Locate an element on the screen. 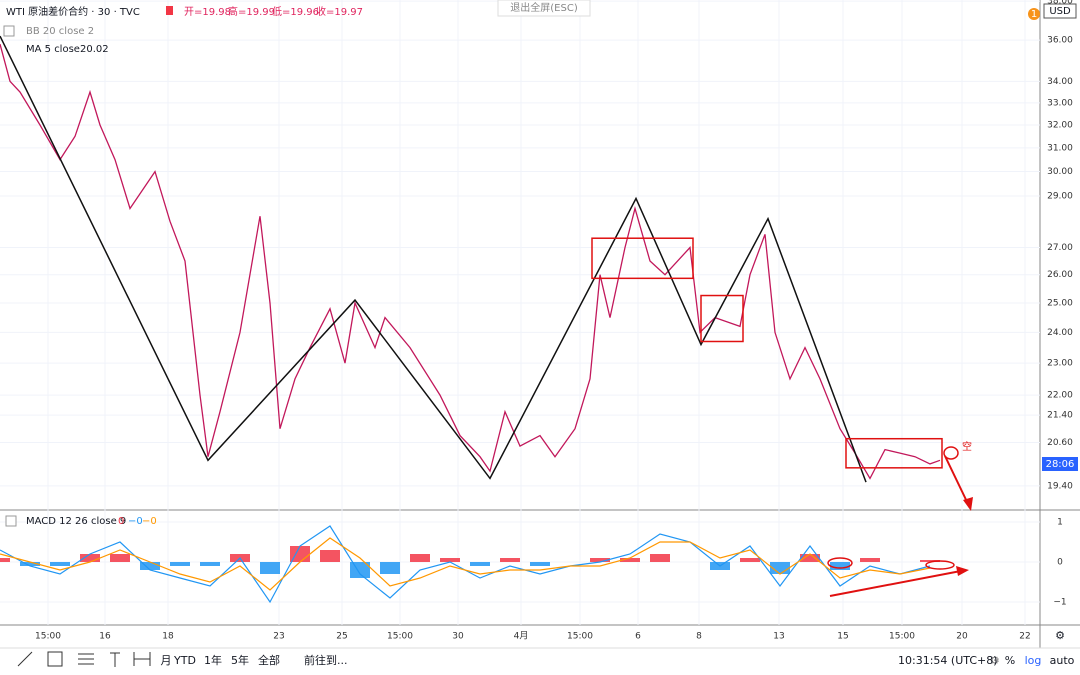 This screenshot has height=675, width=1080. alert-count: 1 is located at coordinates (1034, 14).